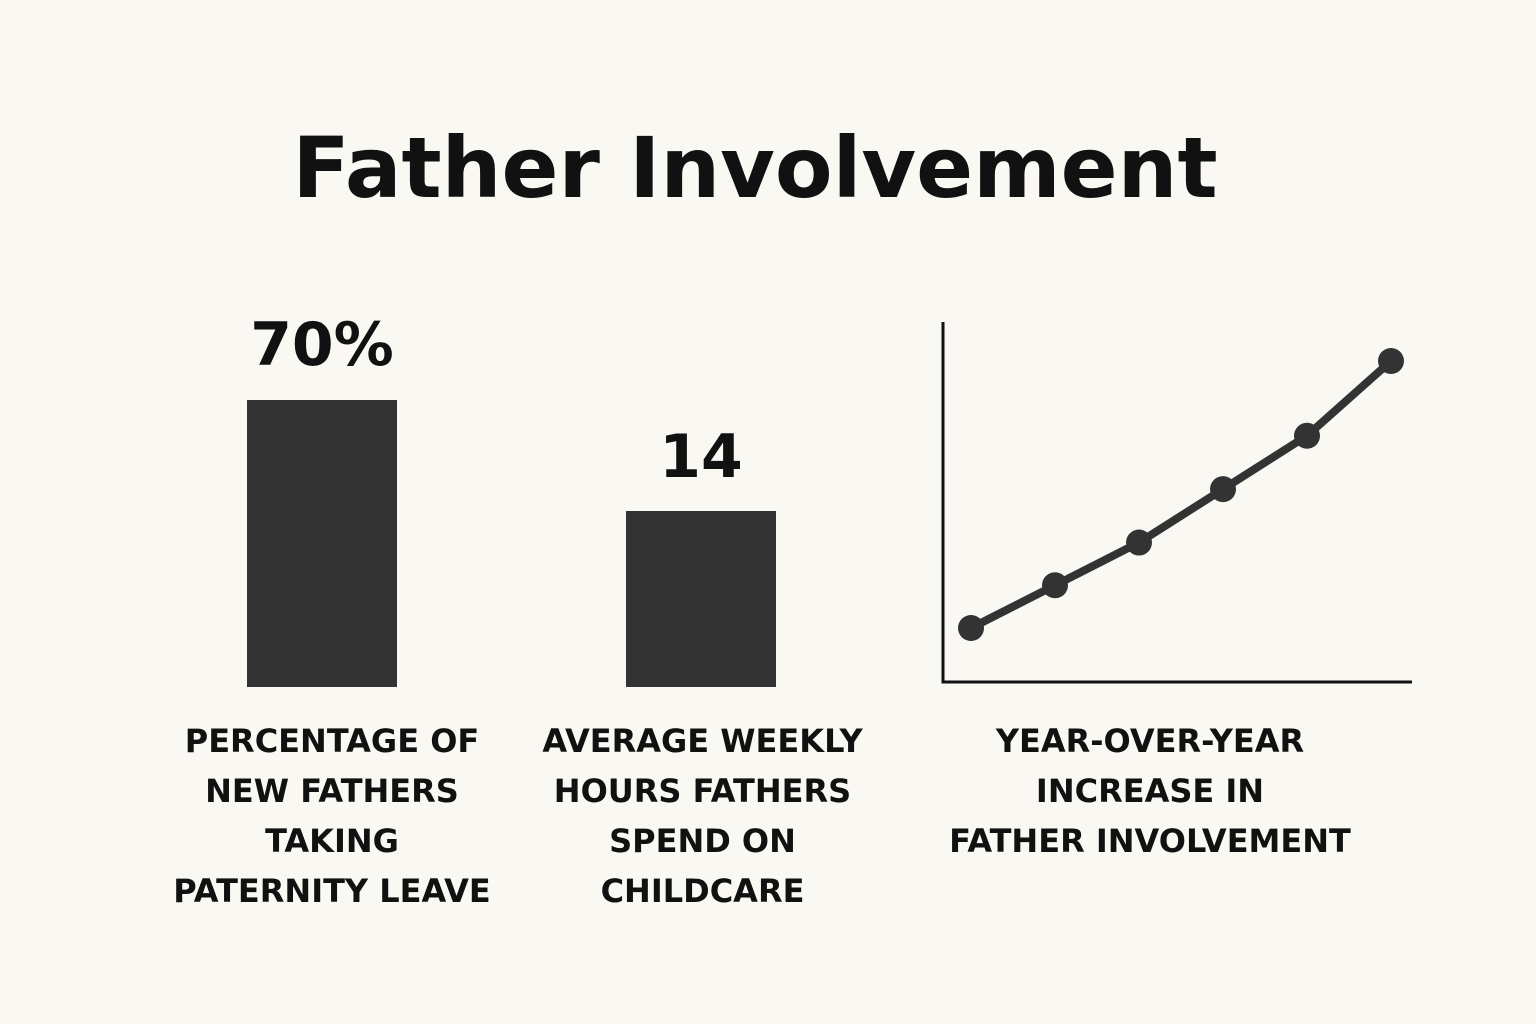 The height and width of the screenshot is (1024, 1536). Describe the element at coordinates (702, 741) in the screenshot. I see `caption-line: AVERAGE WEEKLY` at that location.